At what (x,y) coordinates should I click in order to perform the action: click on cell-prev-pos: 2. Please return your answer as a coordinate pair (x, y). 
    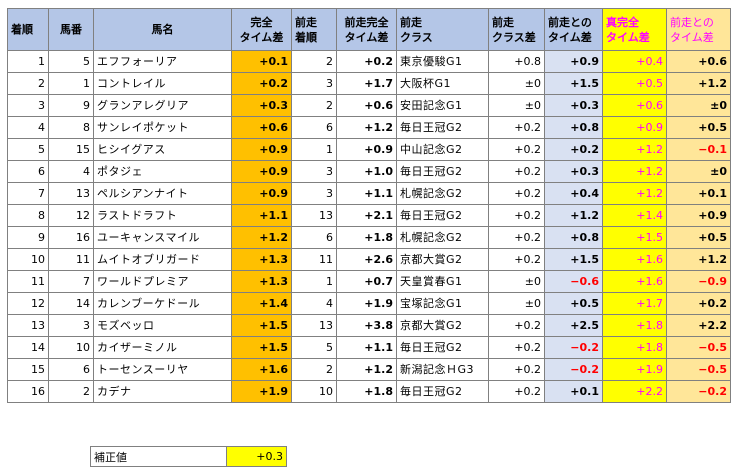
    Looking at the image, I should click on (314, 105).